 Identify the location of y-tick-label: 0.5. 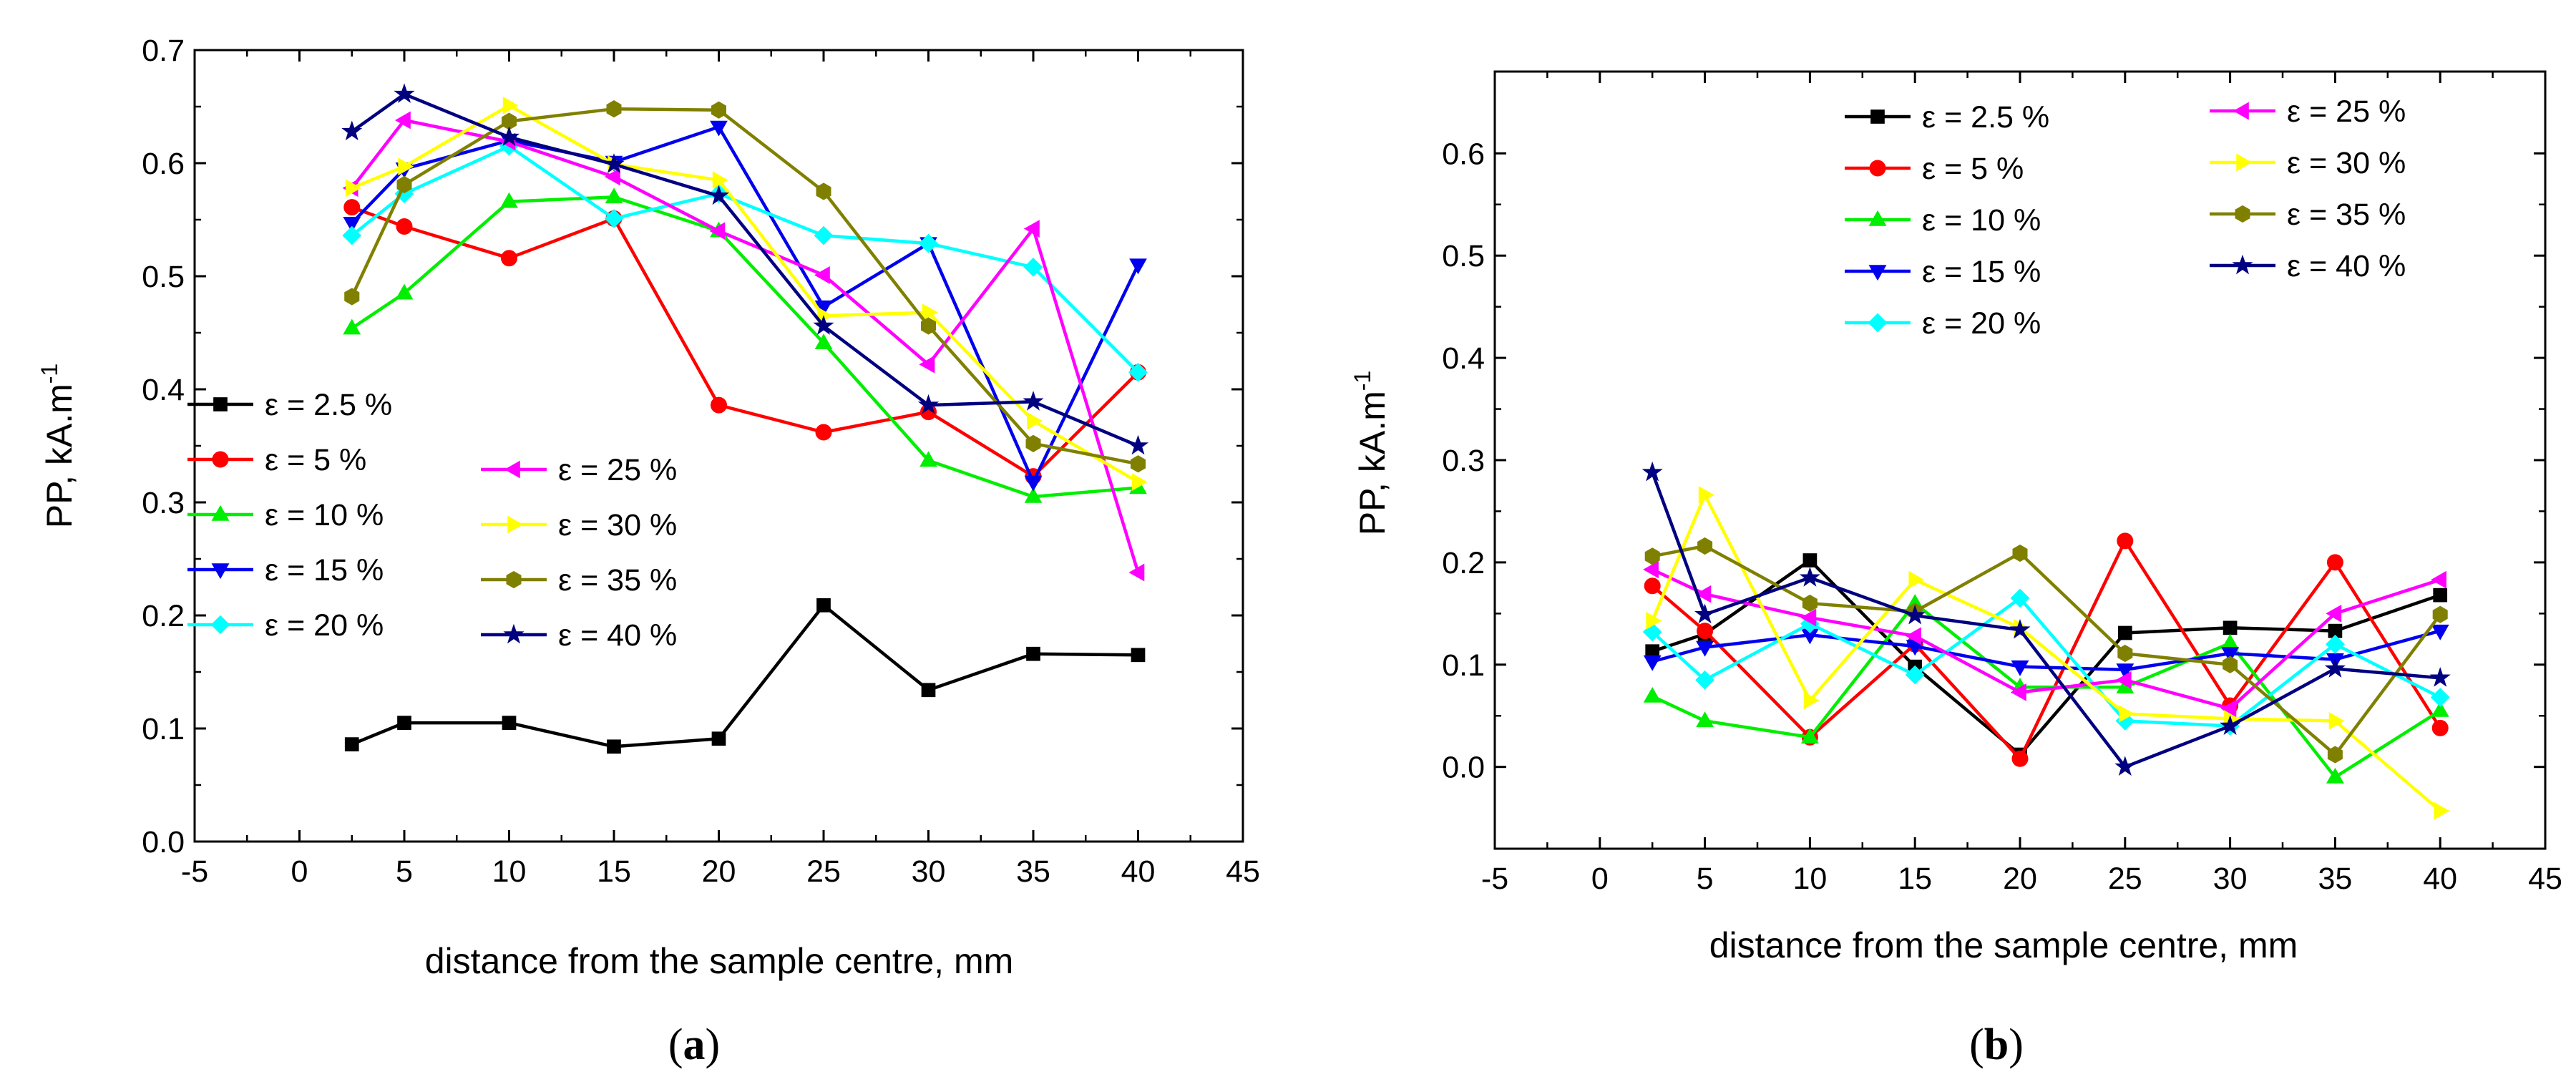
(163, 277).